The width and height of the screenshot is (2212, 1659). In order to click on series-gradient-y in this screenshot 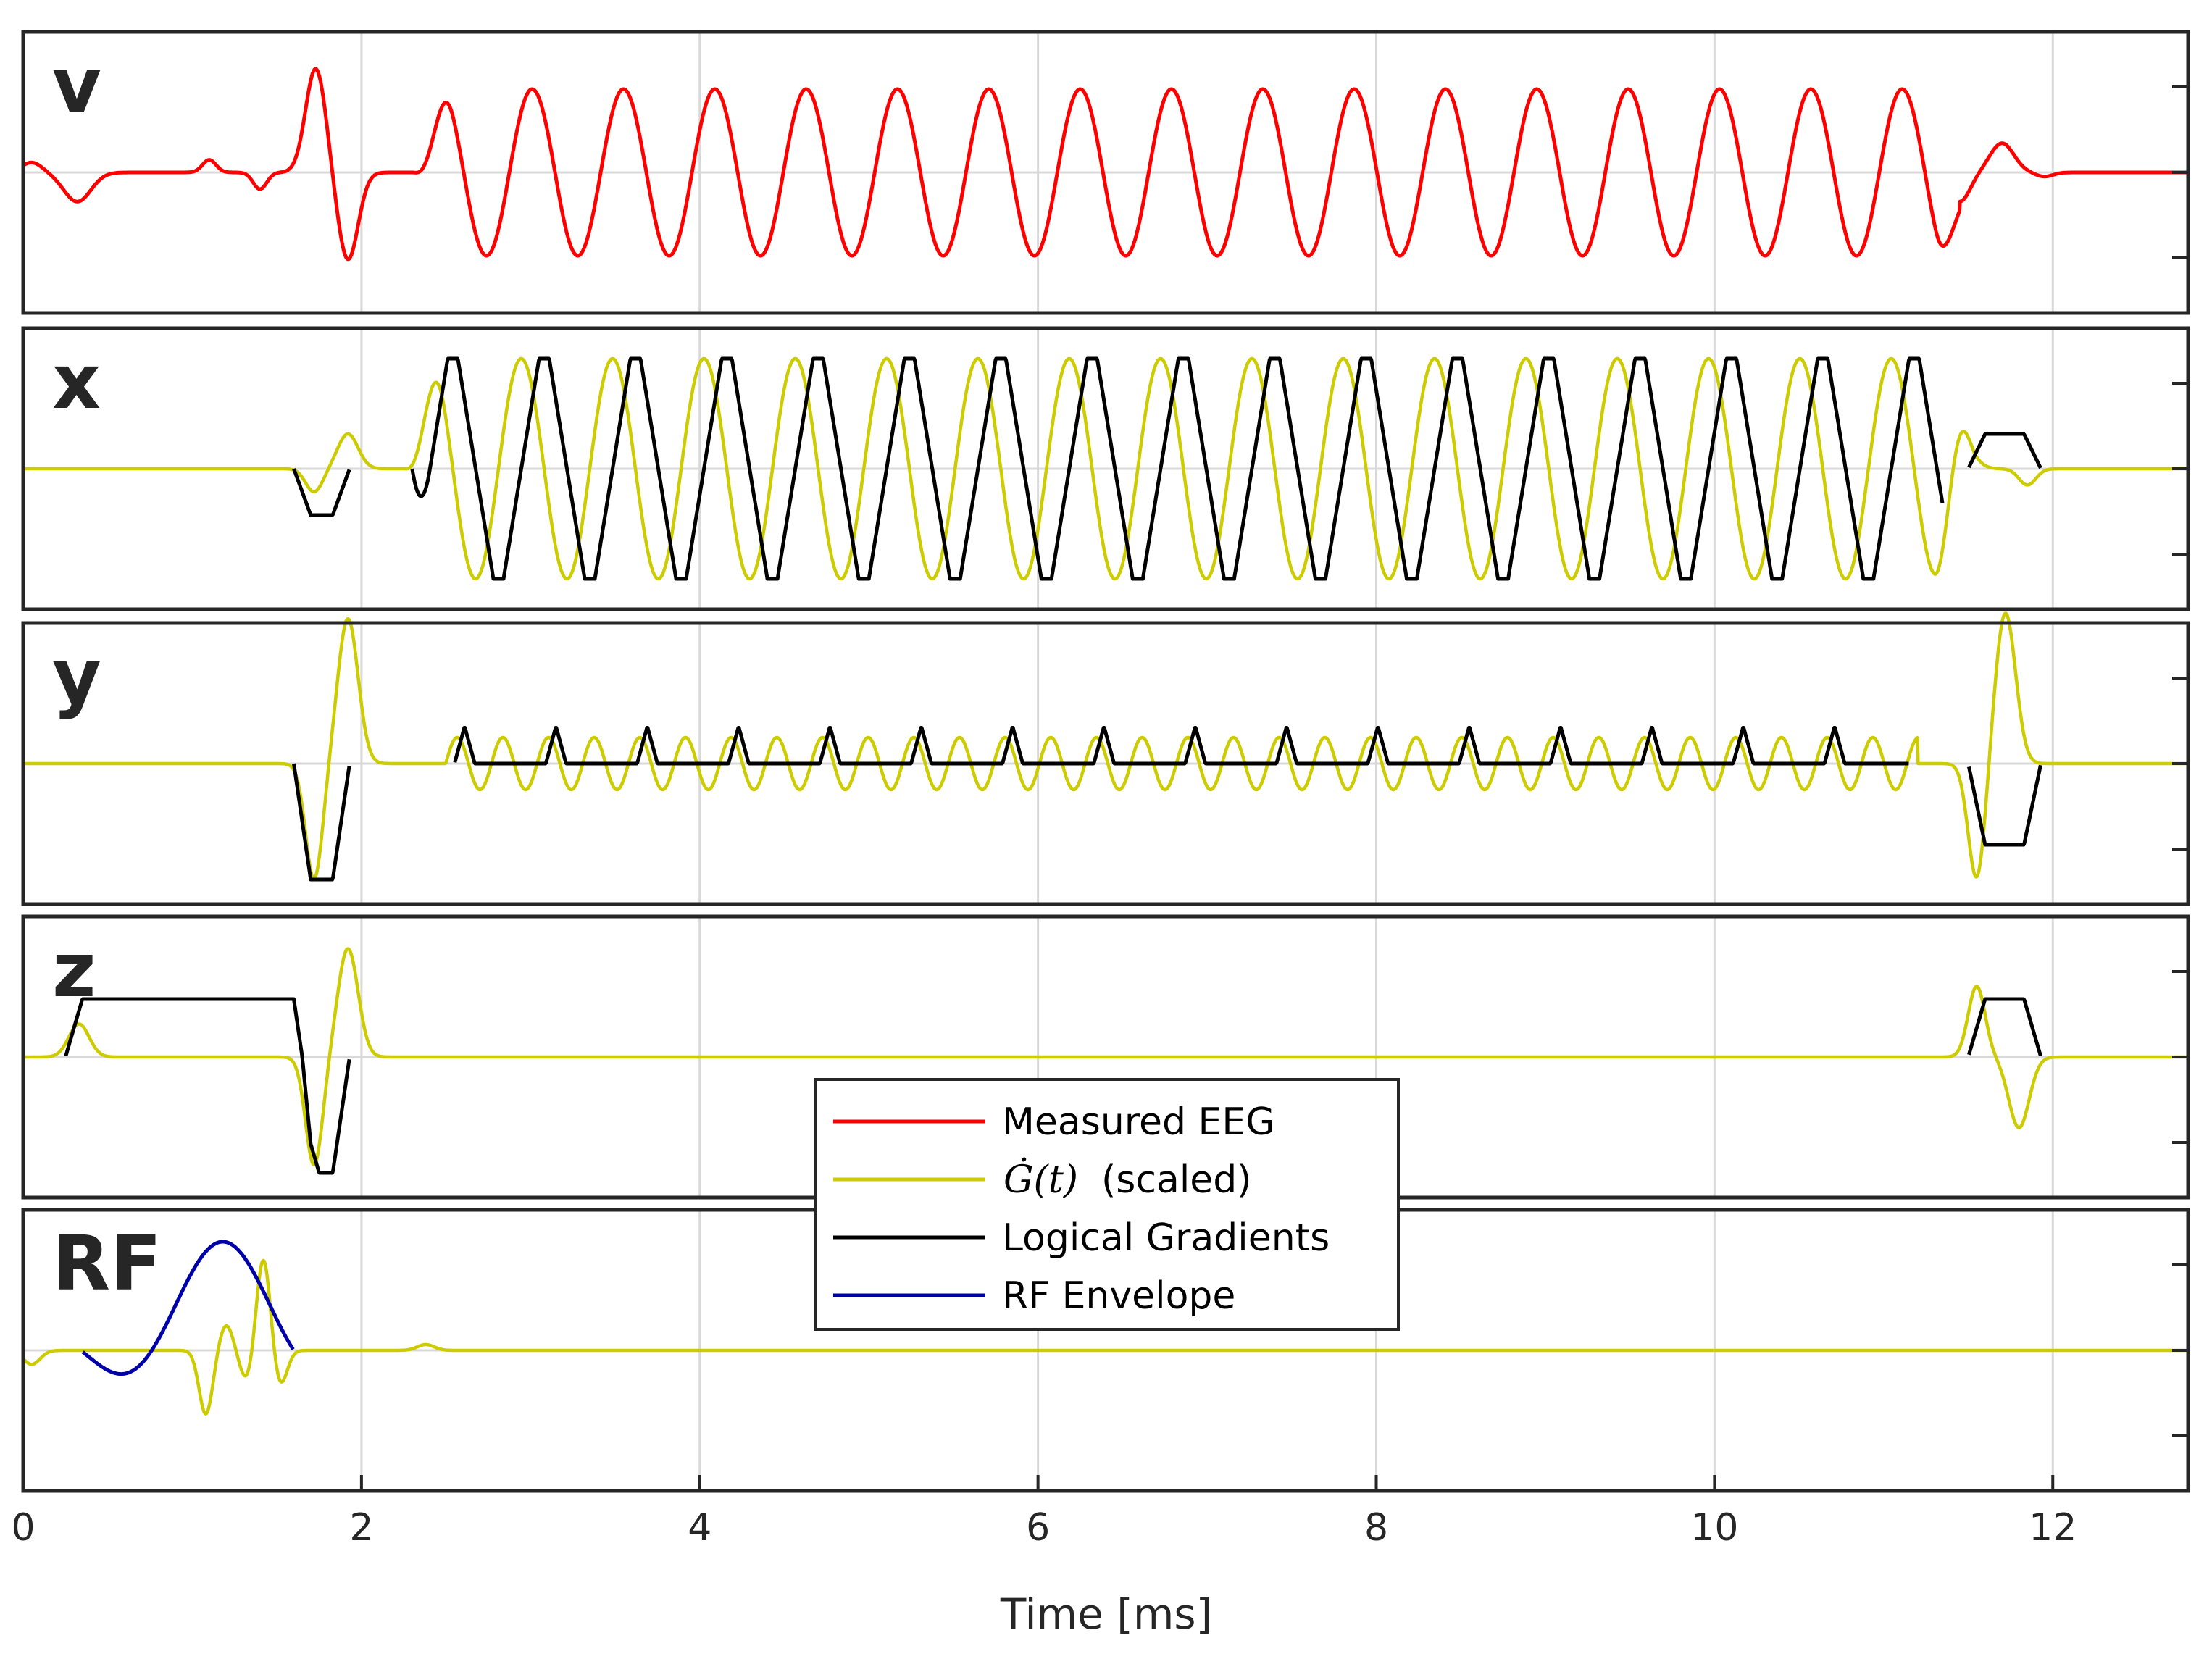, I will do `click(1167, 804)`.